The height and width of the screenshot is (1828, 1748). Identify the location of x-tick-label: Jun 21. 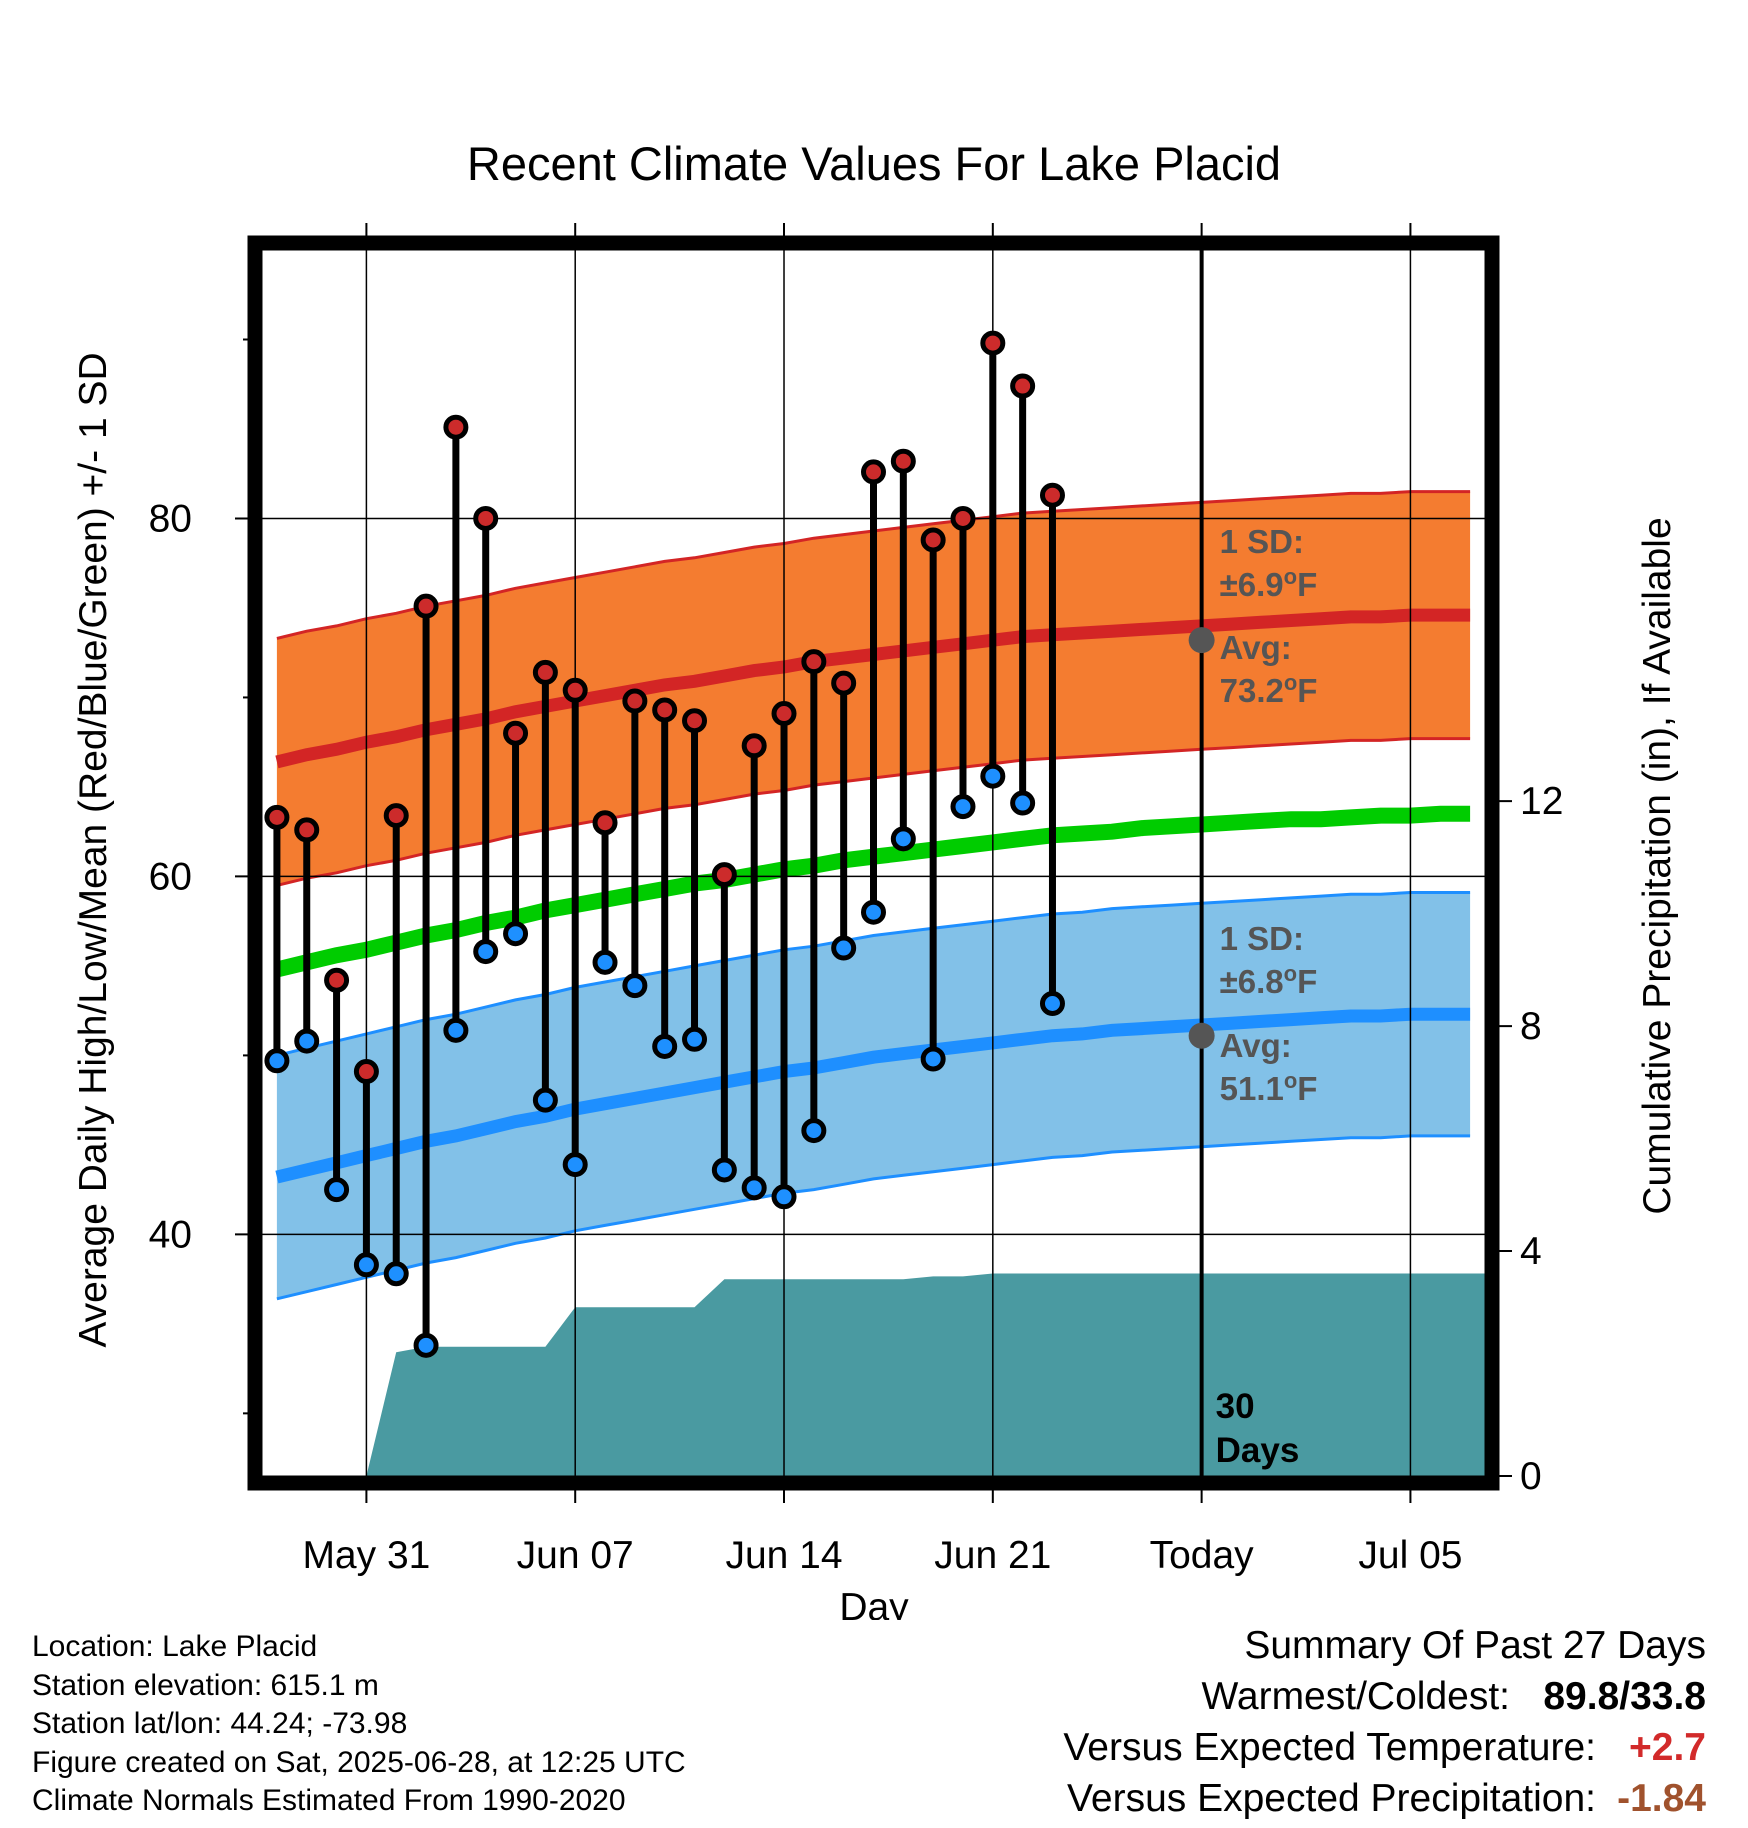
(992, 1555).